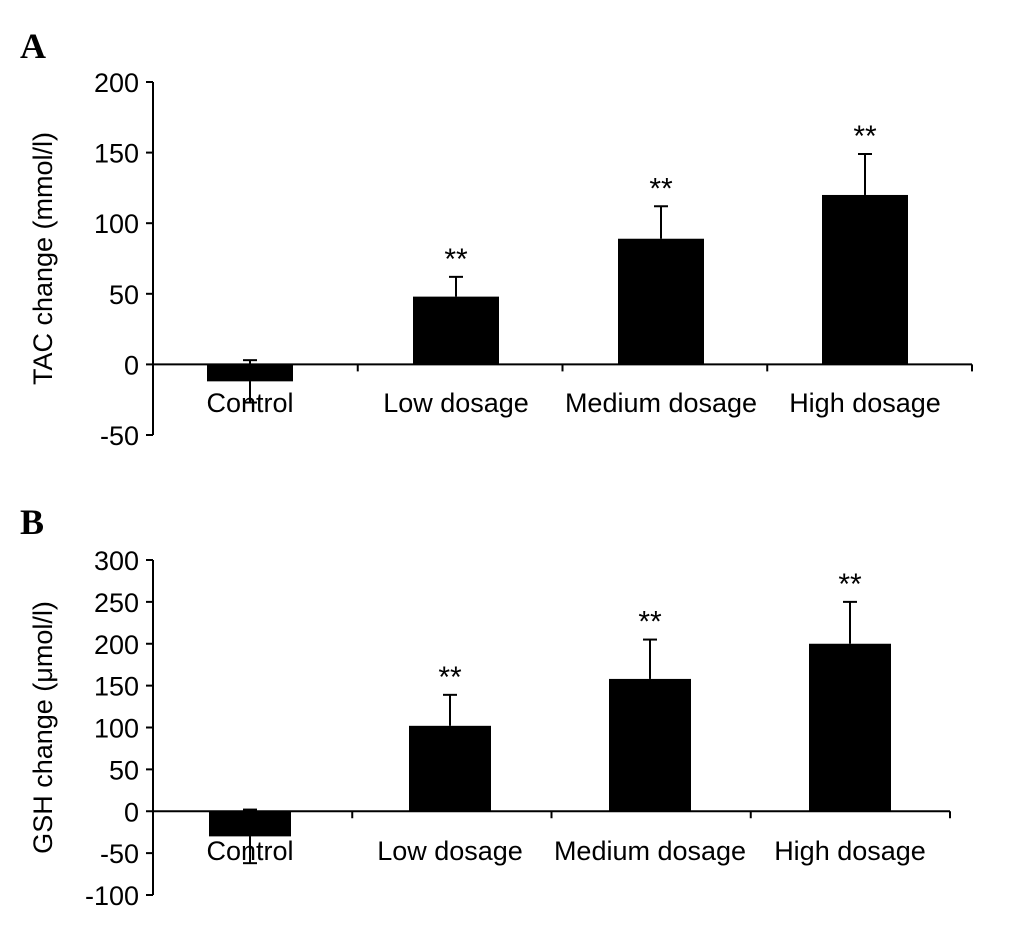 The width and height of the screenshot is (1033, 930). What do you see at coordinates (32, 522) in the screenshot?
I see `panel-label: B` at bounding box center [32, 522].